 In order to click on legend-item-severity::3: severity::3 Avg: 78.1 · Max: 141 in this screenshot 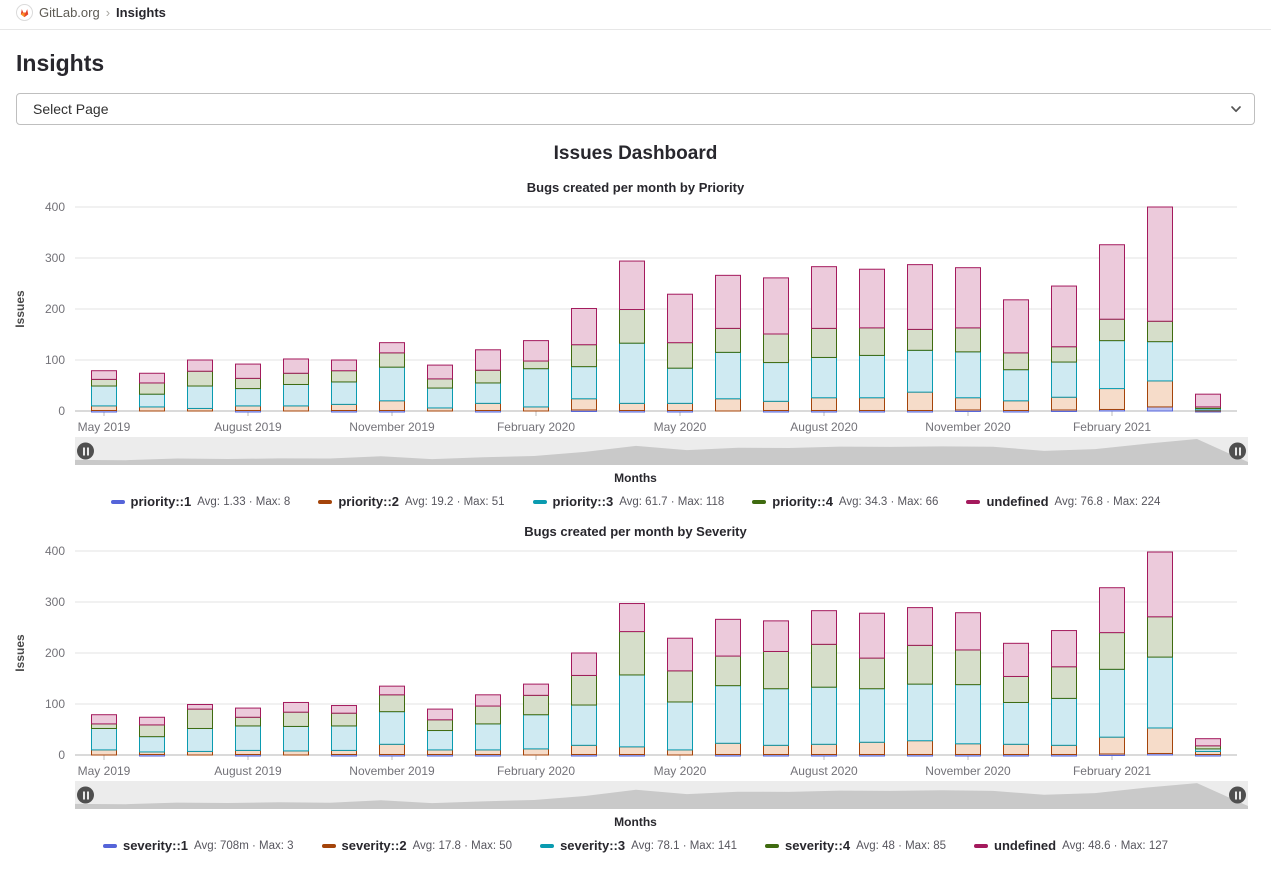, I will do `click(638, 845)`.